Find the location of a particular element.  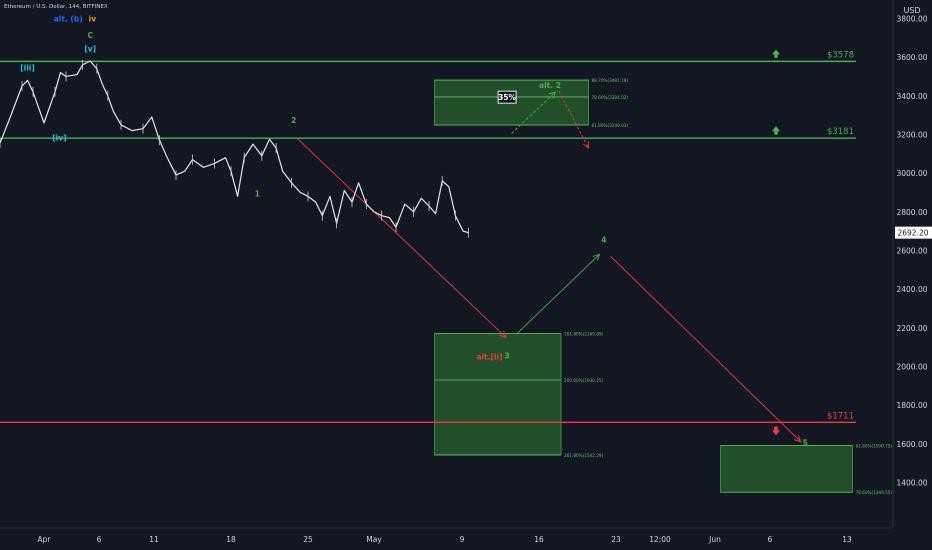

level-label: $3181 is located at coordinates (840, 132).